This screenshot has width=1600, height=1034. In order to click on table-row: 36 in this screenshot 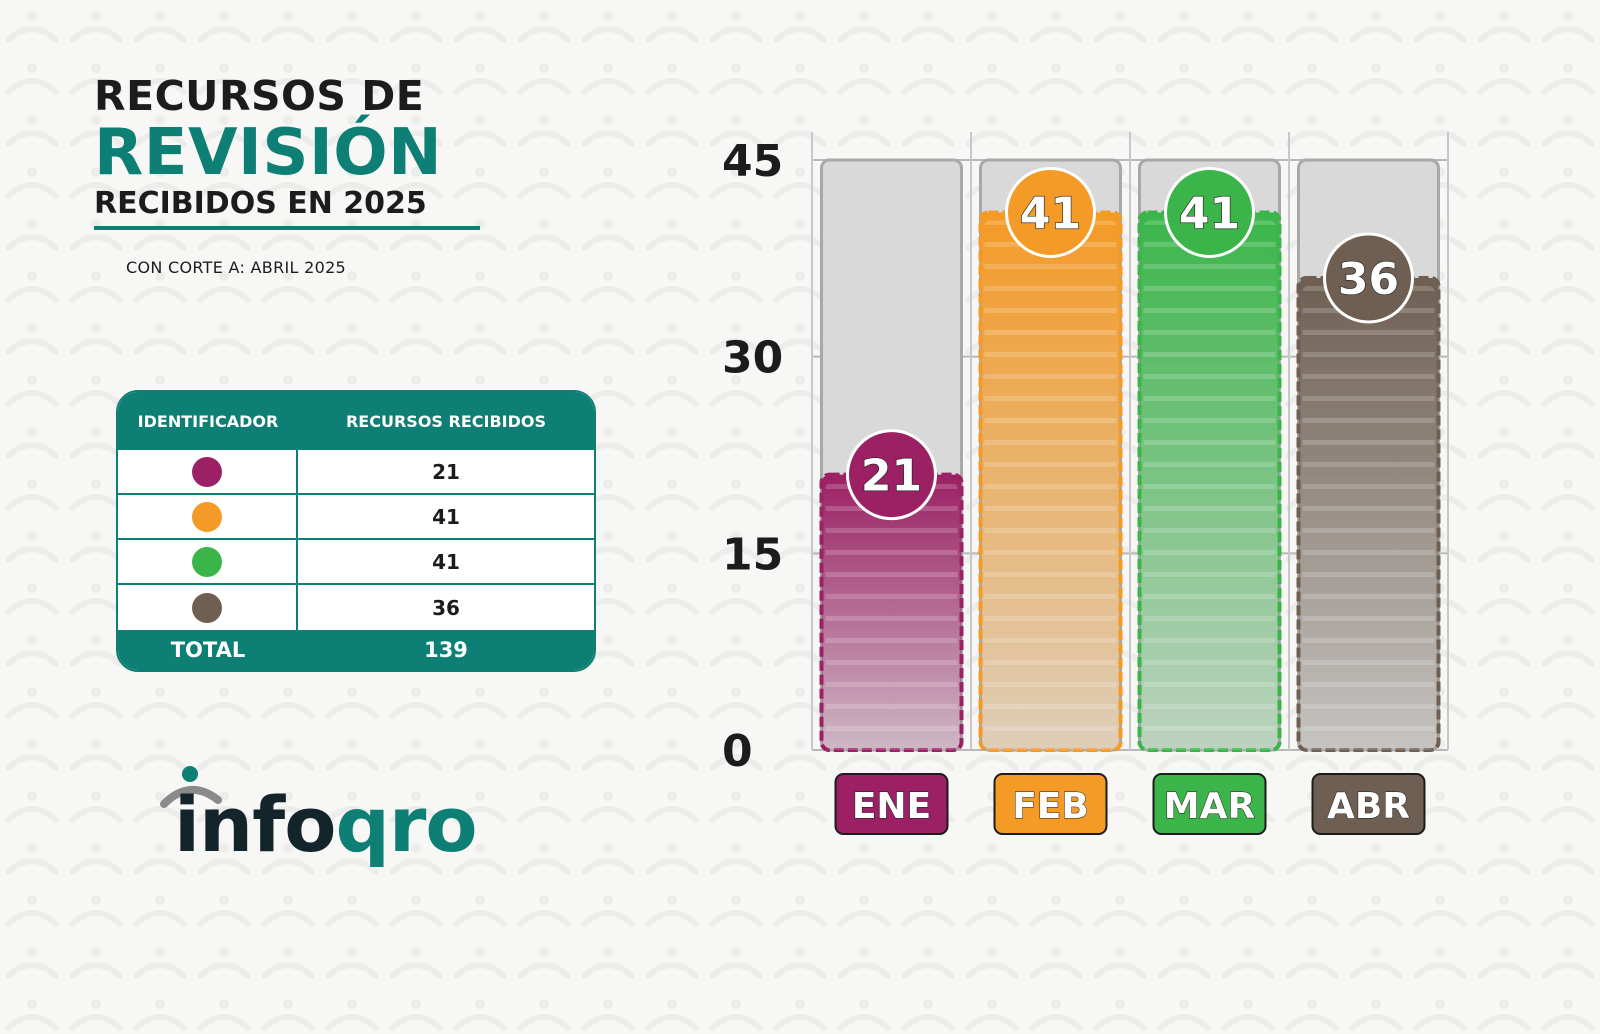, I will do `click(356, 607)`.